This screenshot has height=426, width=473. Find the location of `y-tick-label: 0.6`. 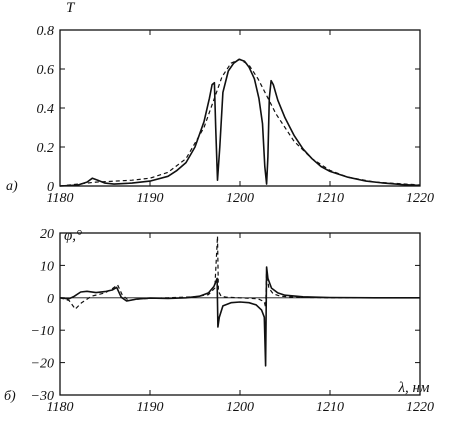

y-tick-label: 0.6 is located at coordinates (46, 70).